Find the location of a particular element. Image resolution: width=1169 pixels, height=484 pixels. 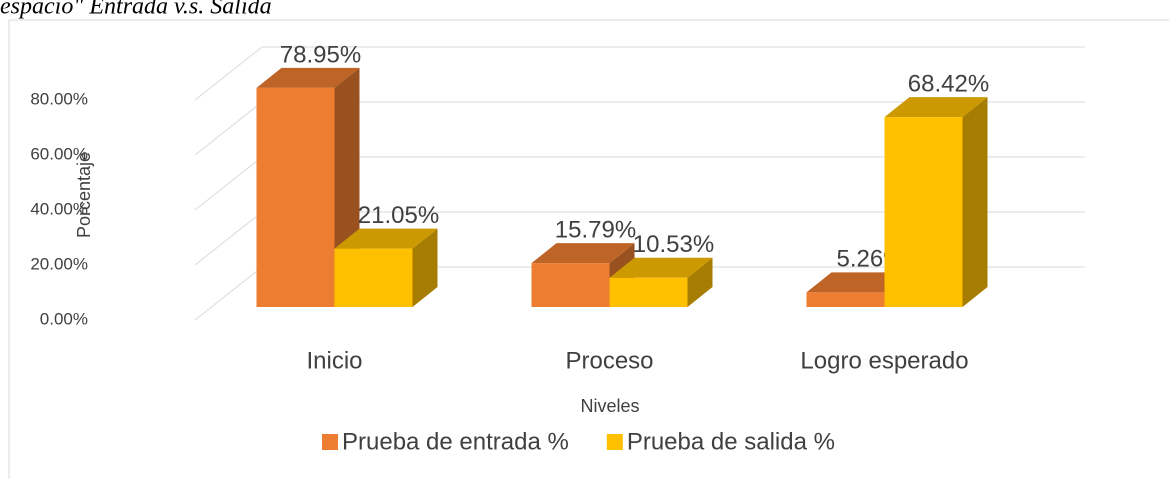

y-axis-label: Porcentaje is located at coordinates (84, 195).